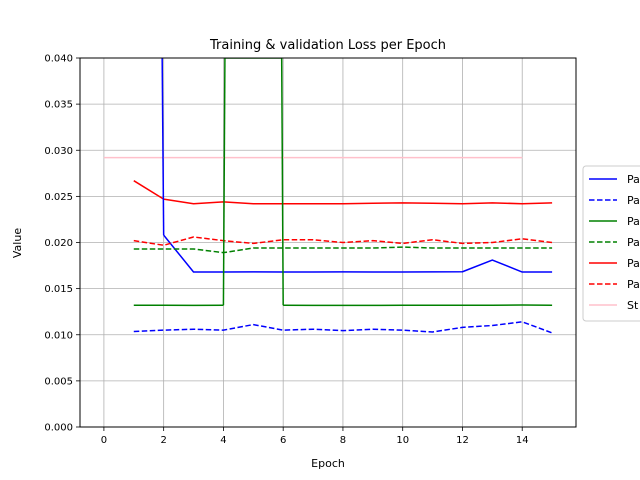 The image size is (640, 480). What do you see at coordinates (163, 440) in the screenshot?
I see `x-tick-label: 2` at bounding box center [163, 440].